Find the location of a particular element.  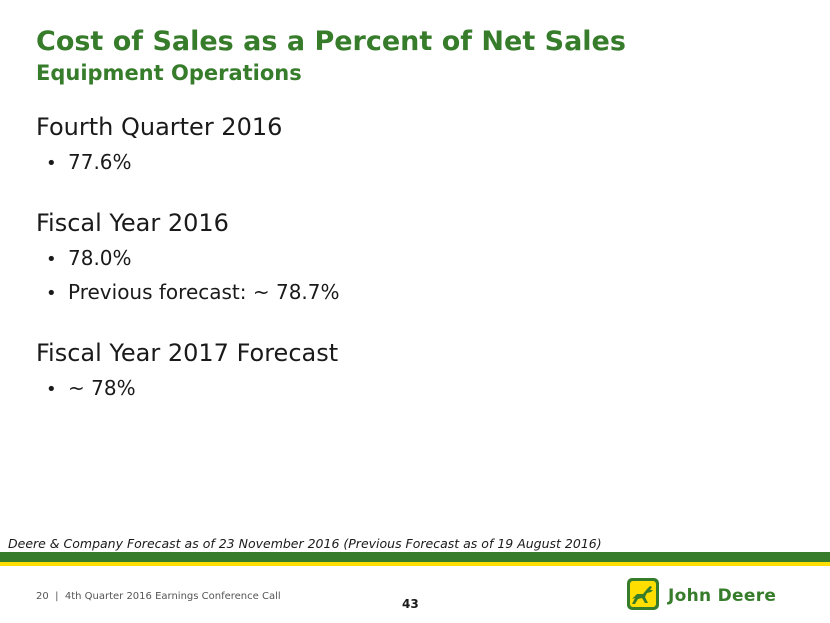

page-number: 43 is located at coordinates (410, 604).